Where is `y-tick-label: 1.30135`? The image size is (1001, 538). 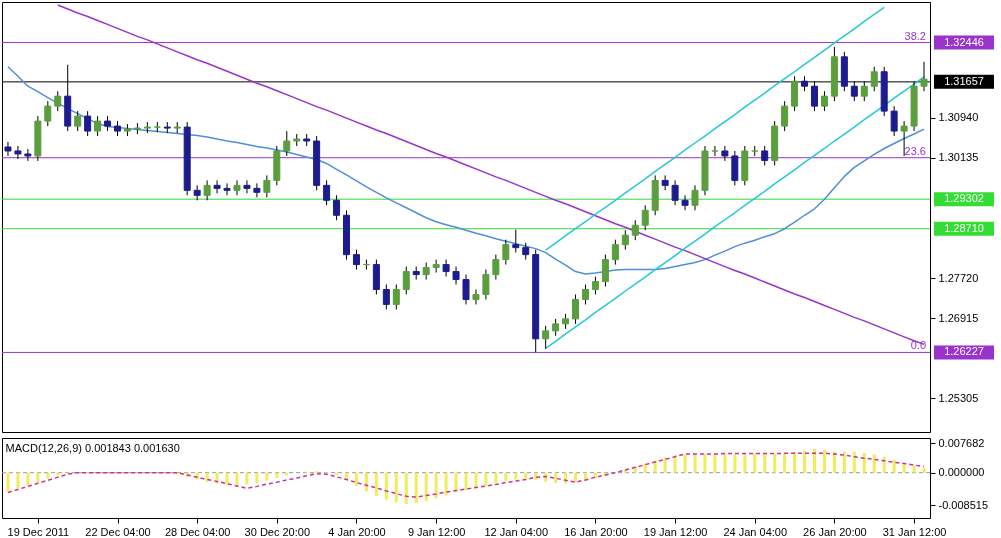
y-tick-label: 1.30135 is located at coordinates (958, 157).